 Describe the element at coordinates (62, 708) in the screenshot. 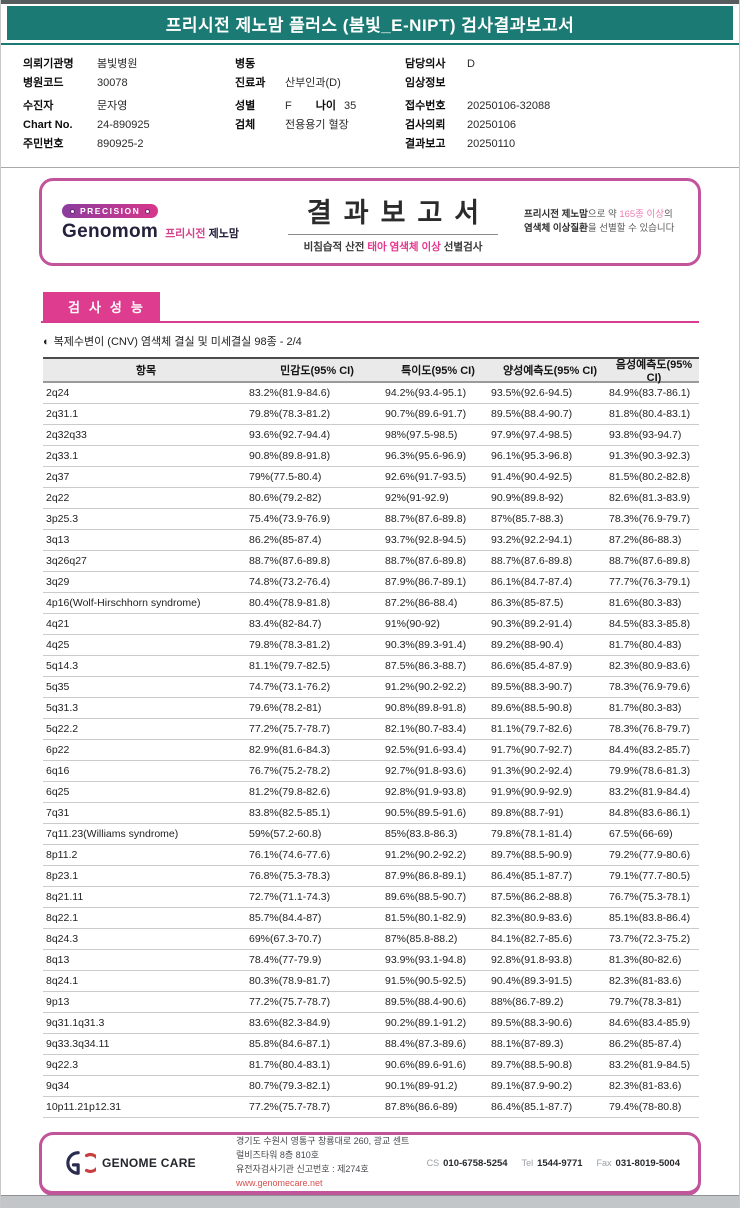

I see `cell-item: 5q31.3` at that location.